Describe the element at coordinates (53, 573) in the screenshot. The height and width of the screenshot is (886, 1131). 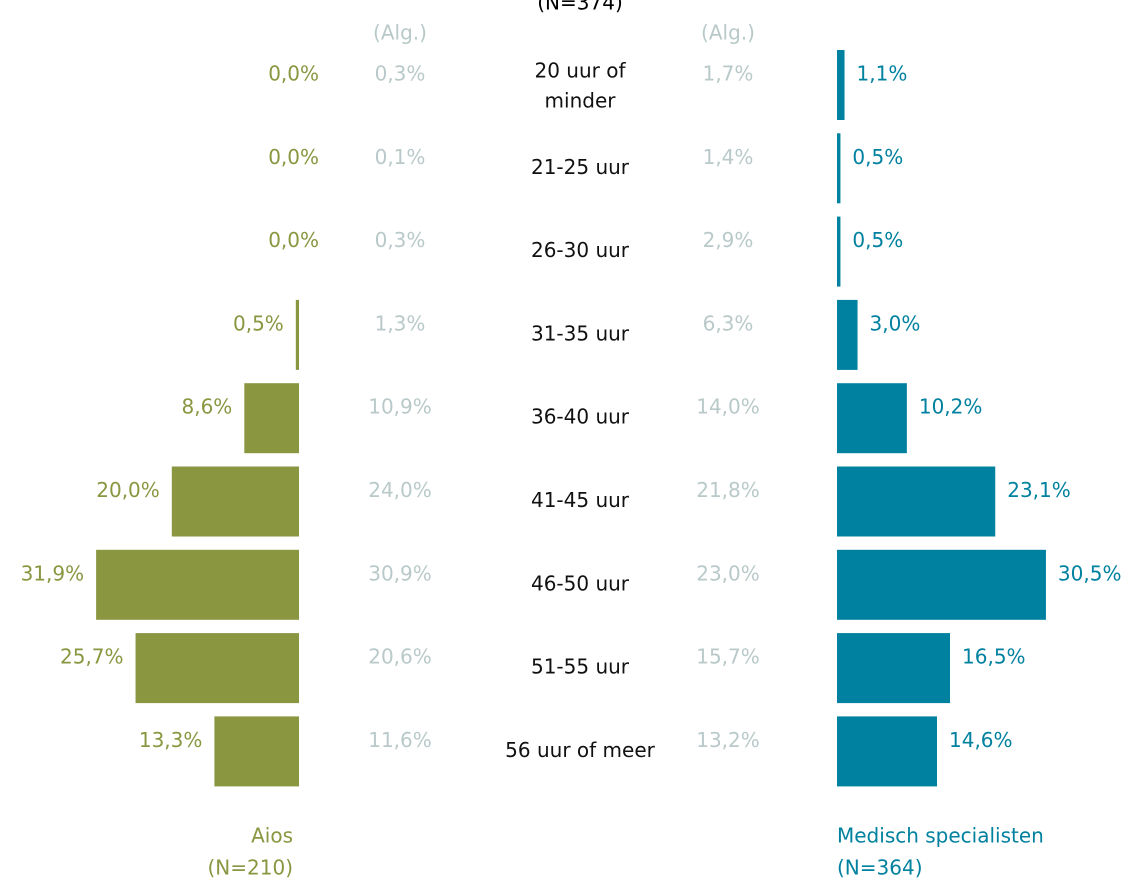
I see `value-label: 31,9%` at that location.